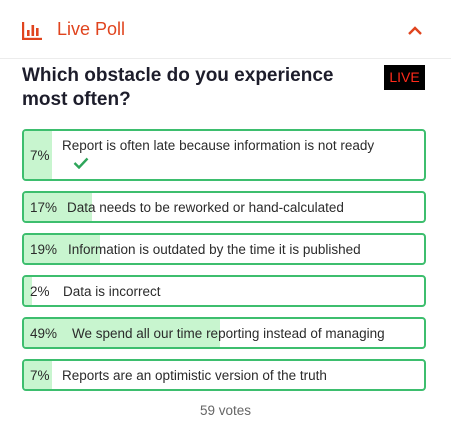 This screenshot has height=446, width=451. I want to click on option-label: Data is incorrect, so click(112, 291).